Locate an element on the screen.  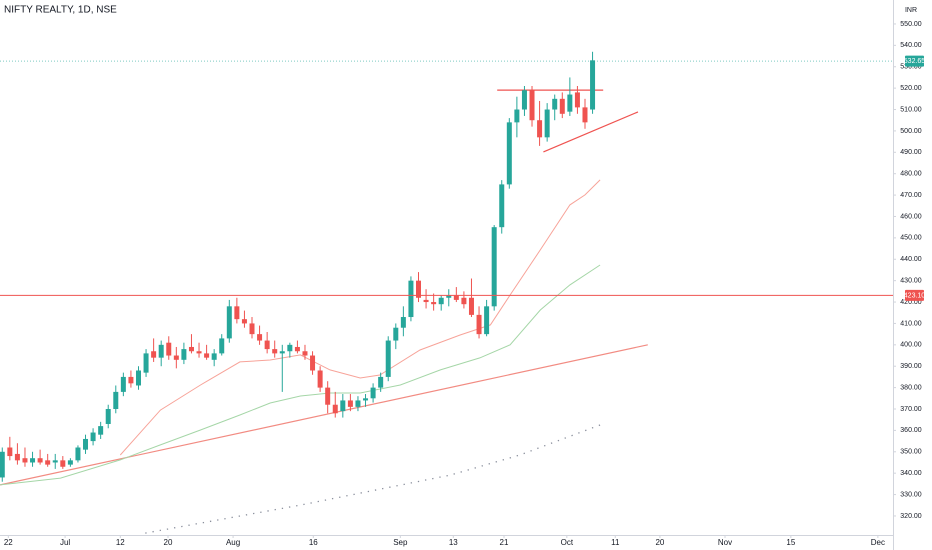
price-tag-label: 532.65 is located at coordinates (915, 61).